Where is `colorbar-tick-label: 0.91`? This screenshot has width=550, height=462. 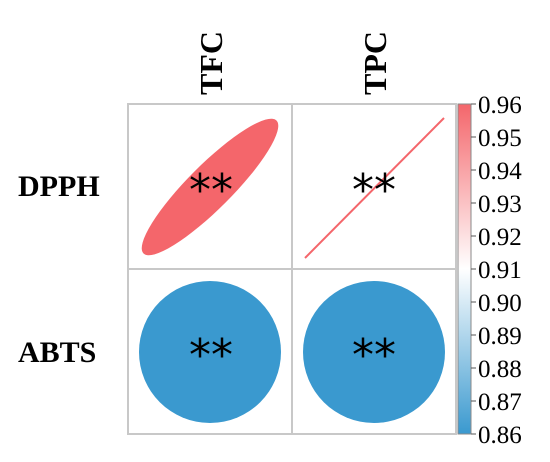 colorbar-tick-label: 0.91 is located at coordinates (500, 270).